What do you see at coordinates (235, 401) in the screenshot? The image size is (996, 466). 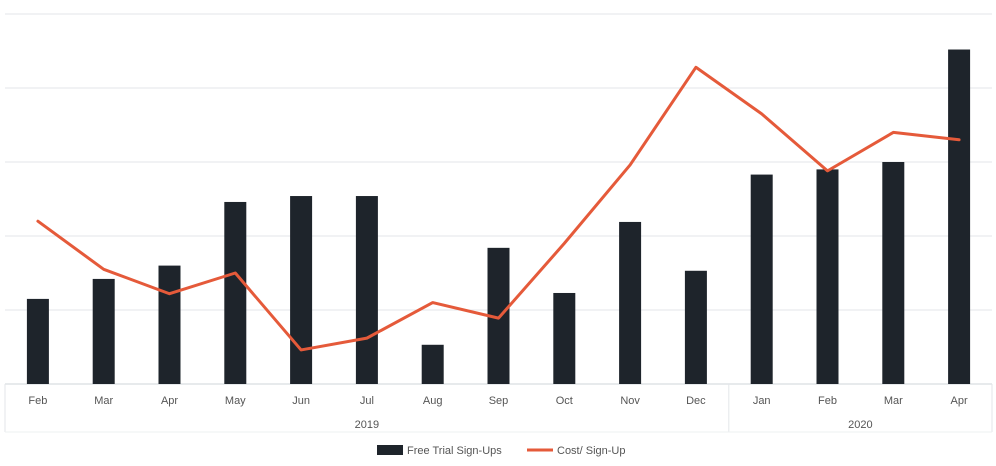 I see `x-tick-label: May` at bounding box center [235, 401].